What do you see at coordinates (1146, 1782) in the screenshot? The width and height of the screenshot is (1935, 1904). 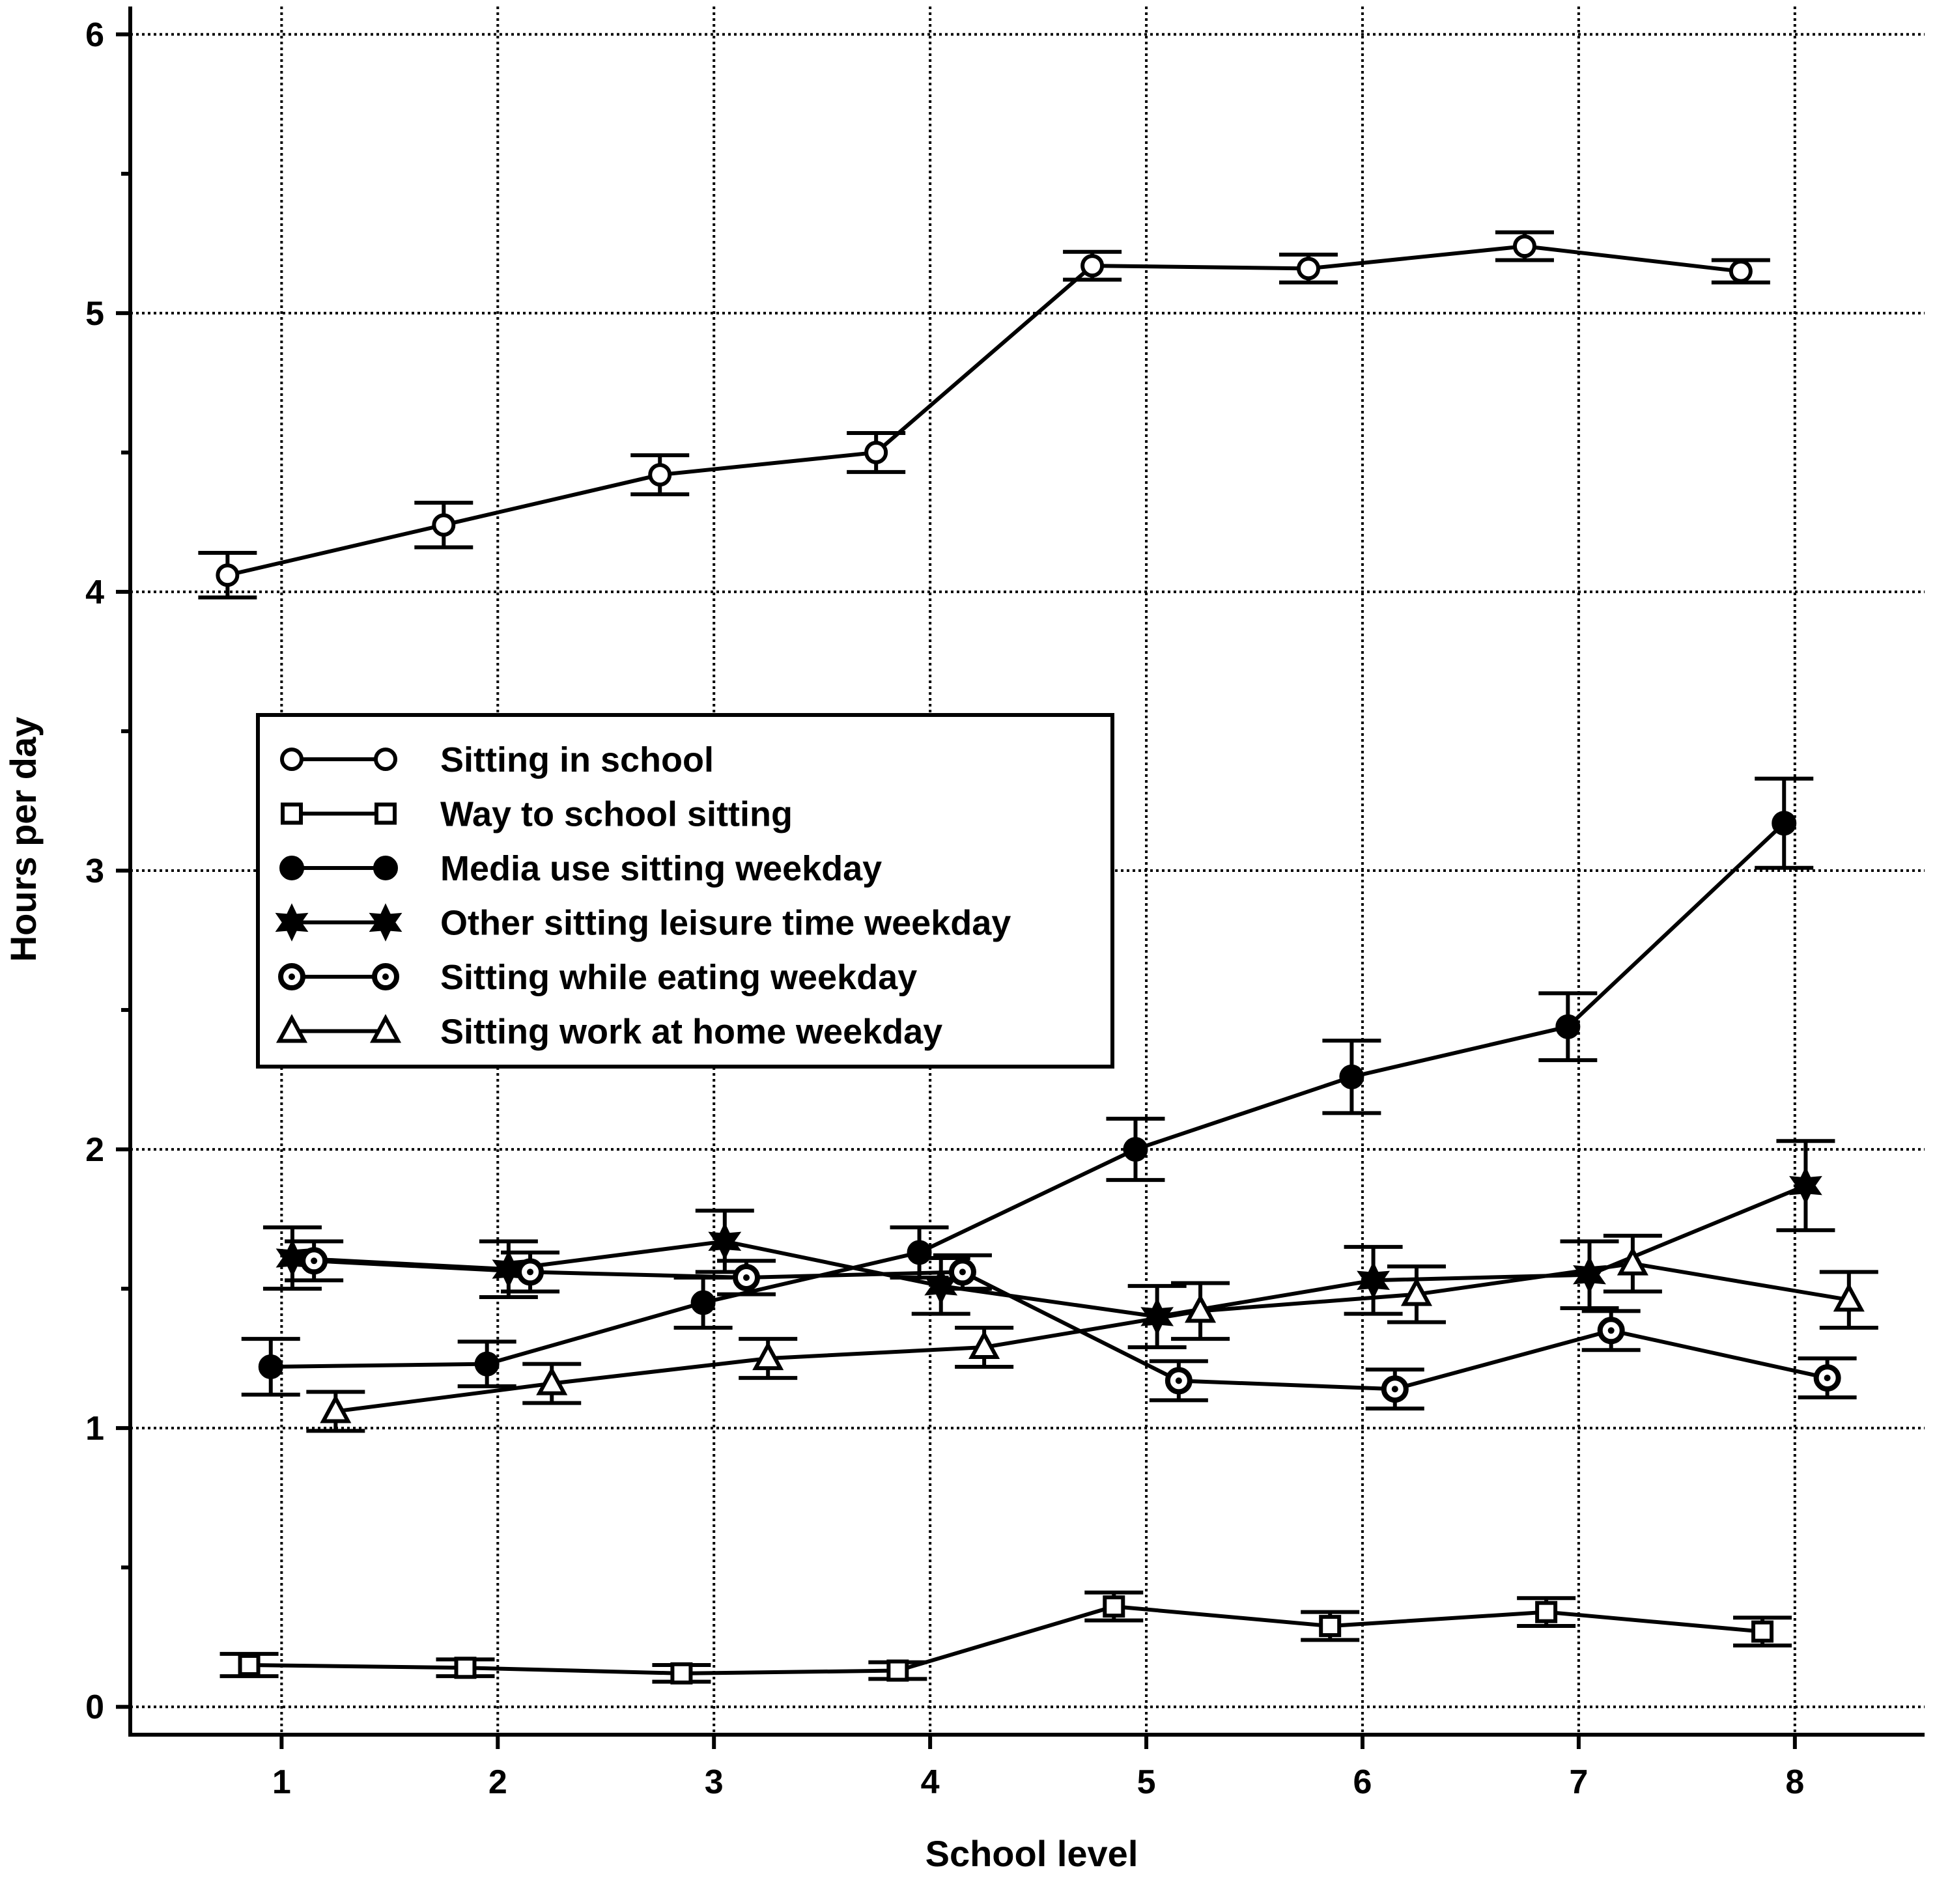 I see `x-tick-label-5: 5` at bounding box center [1146, 1782].